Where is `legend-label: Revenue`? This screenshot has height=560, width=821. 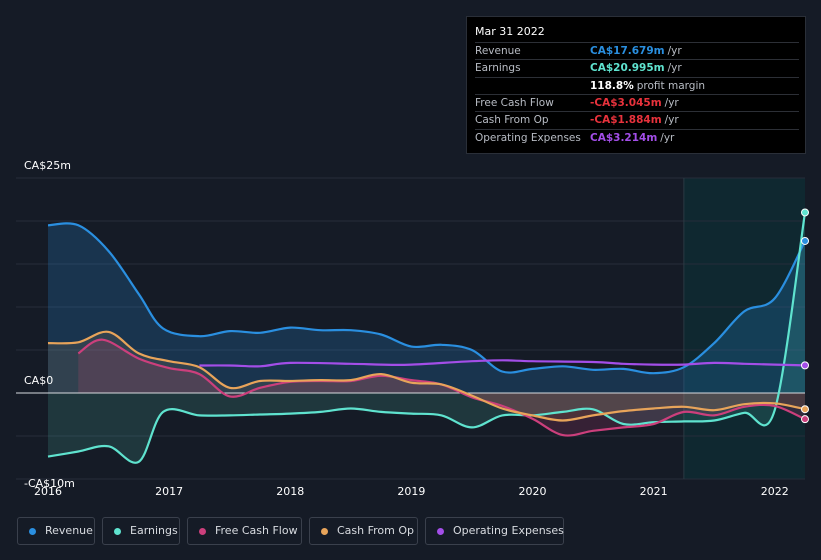
legend-label: Revenue is located at coordinates (69, 530).